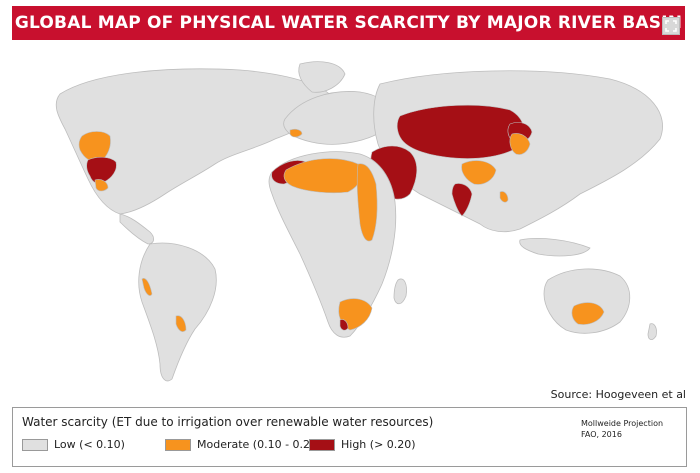 The image size is (700, 473). I want to click on region-china-moderate, so click(520, 144).